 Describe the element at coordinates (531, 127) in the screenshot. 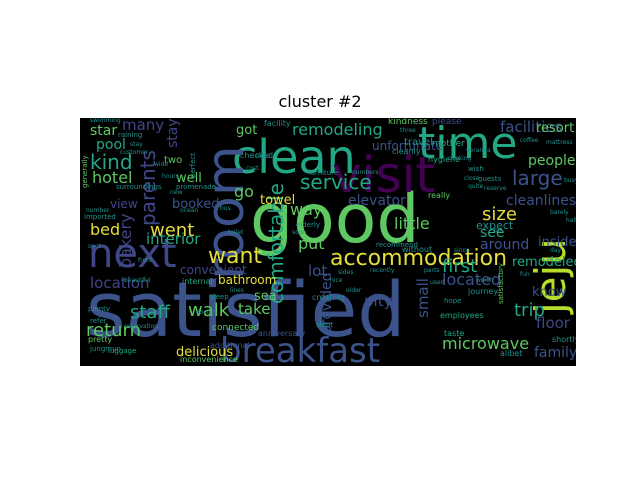

I see `word-facilities: facilities` at that location.